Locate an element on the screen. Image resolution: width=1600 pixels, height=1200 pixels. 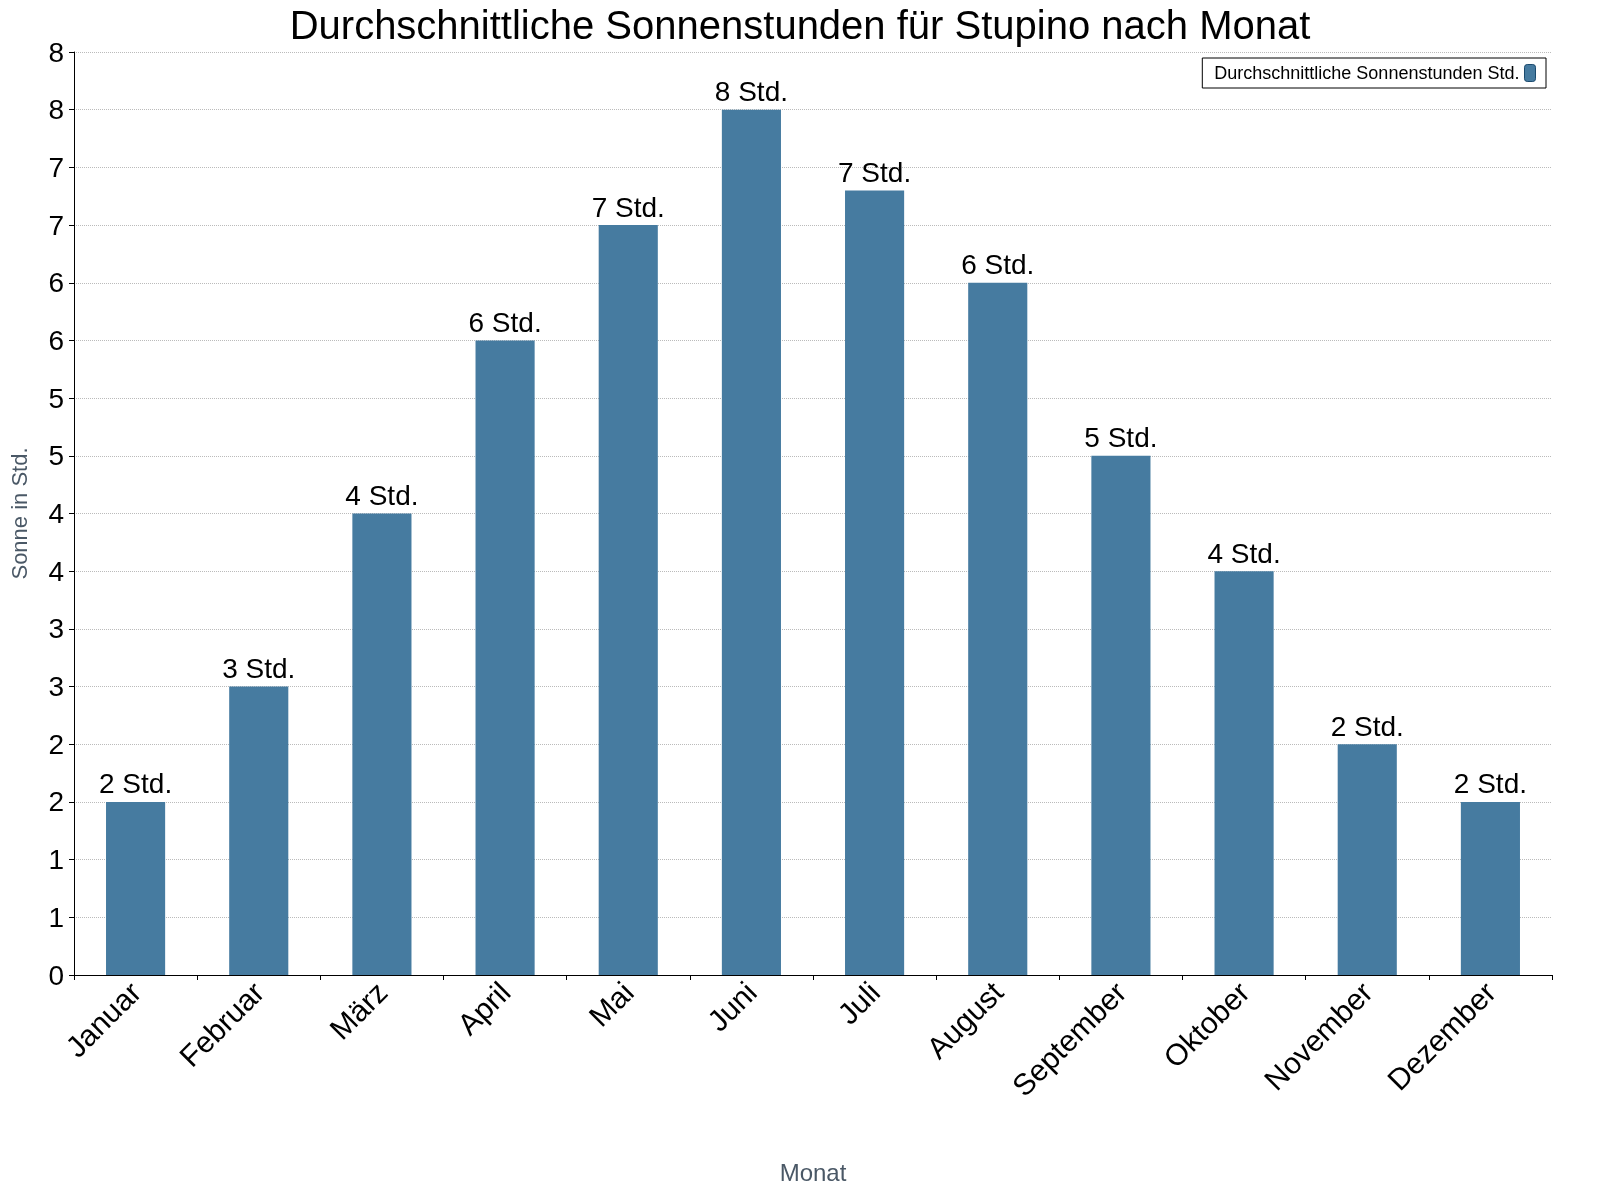
chart-title: Durchschnittliche Sonnenstunden für Stupino nach Monat is located at coordinates (800, 25).